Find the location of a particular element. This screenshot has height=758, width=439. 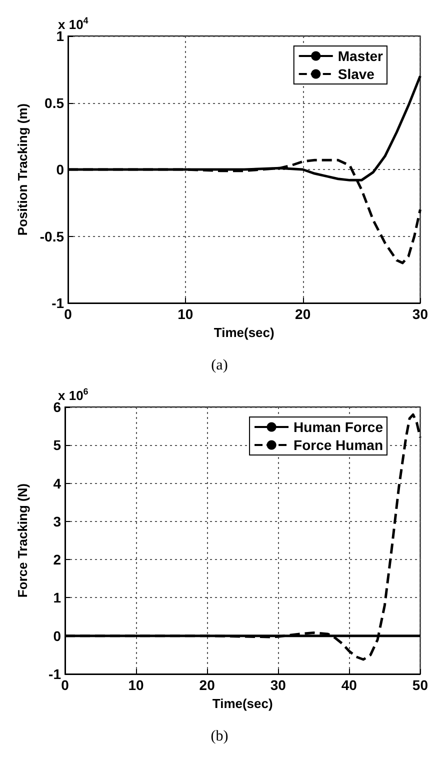

x-tick-label: 50 is located at coordinates (420, 685).